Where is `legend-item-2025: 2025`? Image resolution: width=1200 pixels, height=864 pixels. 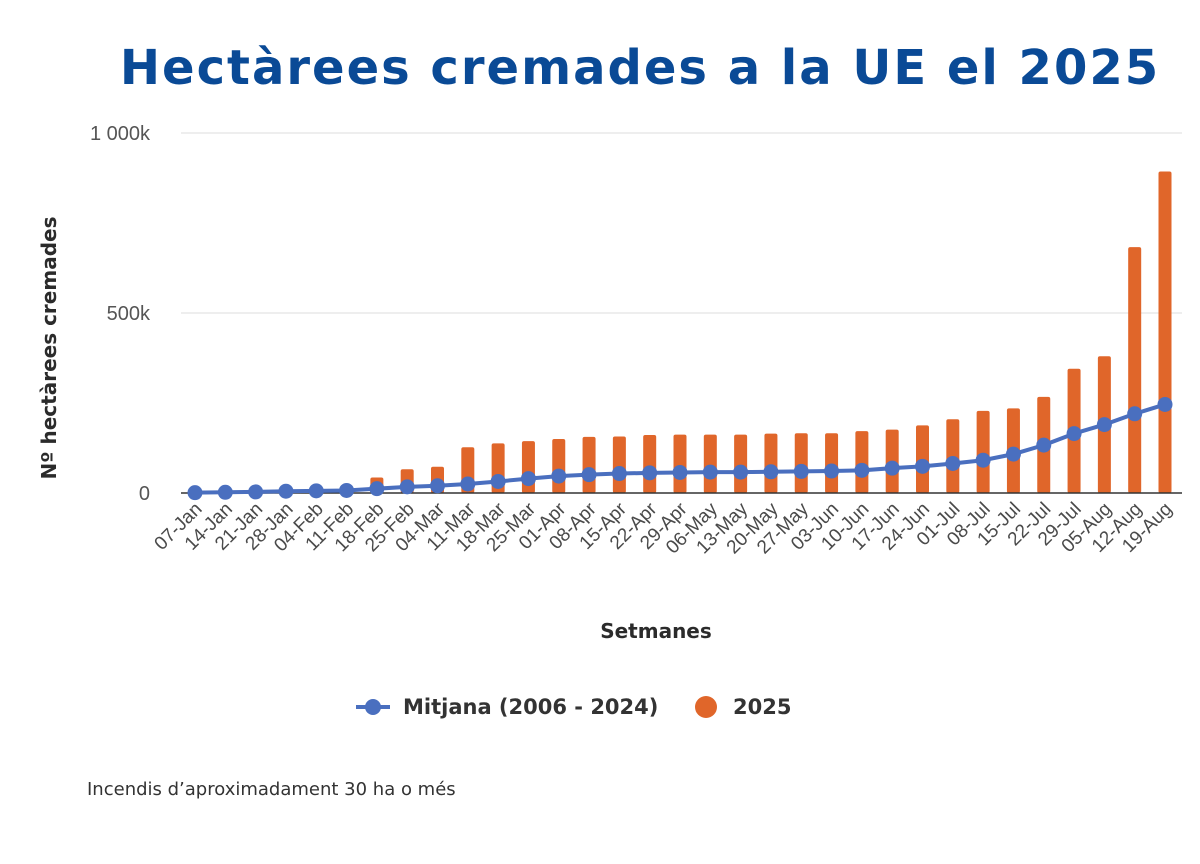 legend-item-2025: 2025 is located at coordinates (743, 707).